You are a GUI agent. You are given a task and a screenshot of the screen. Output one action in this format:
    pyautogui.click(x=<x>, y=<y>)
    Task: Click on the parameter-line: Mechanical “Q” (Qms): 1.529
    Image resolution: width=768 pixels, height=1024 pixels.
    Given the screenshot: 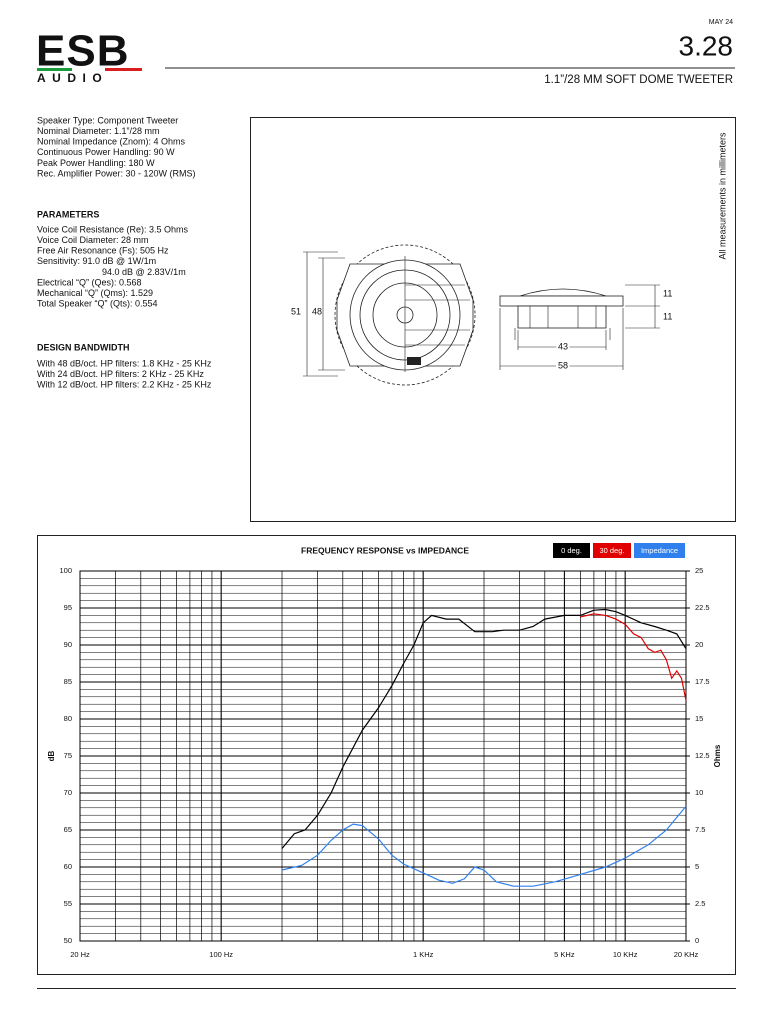 What is the action you would take?
    pyautogui.click(x=95, y=293)
    